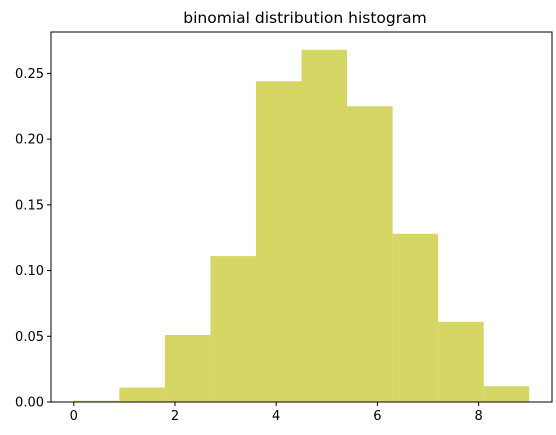  I want to click on x-tick-label: 2, so click(175, 416).